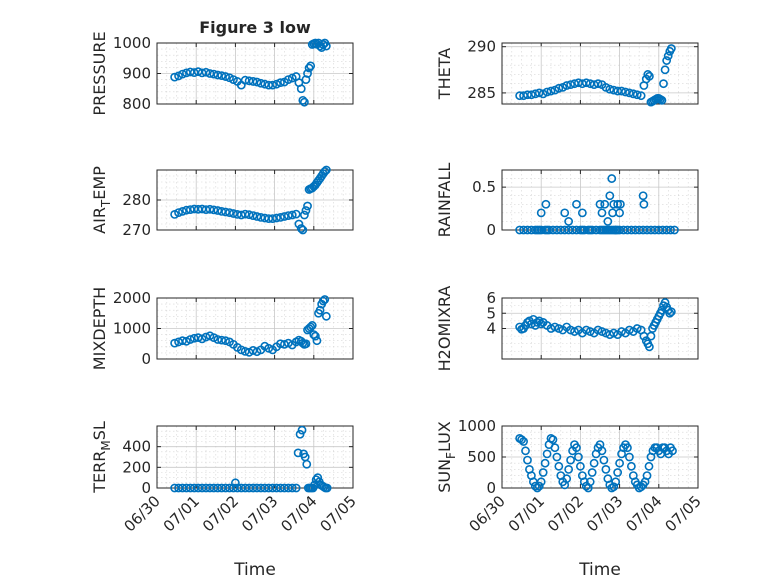 This screenshot has width=778, height=583. Describe the element at coordinates (255, 200) in the screenshot. I see `air_temp-axes-frame` at that location.